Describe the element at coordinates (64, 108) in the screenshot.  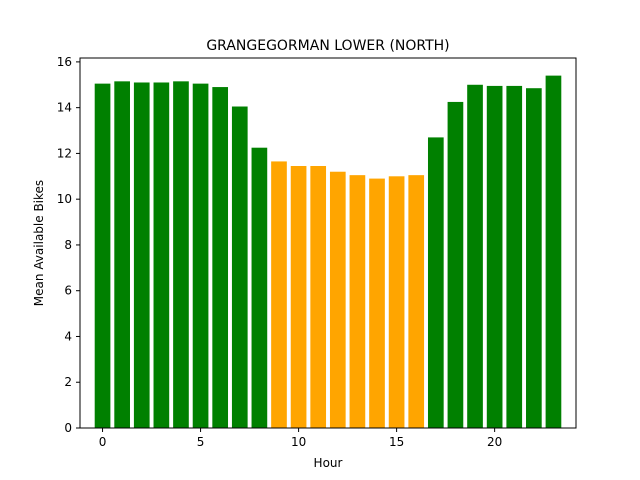
I see `y-tick-label: 14` at that location.